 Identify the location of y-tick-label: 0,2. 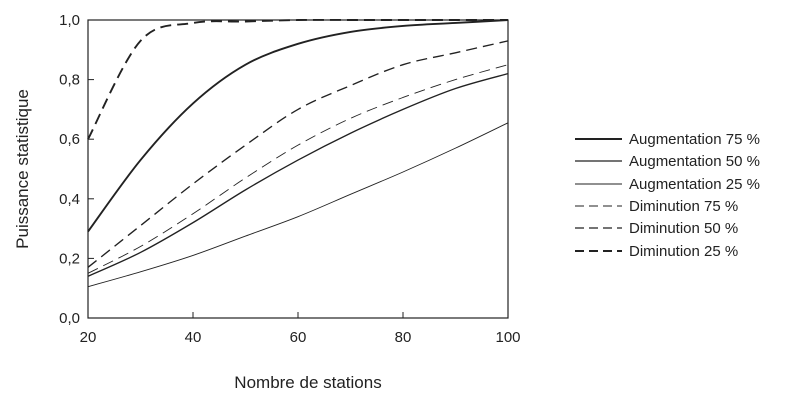
(69, 258).